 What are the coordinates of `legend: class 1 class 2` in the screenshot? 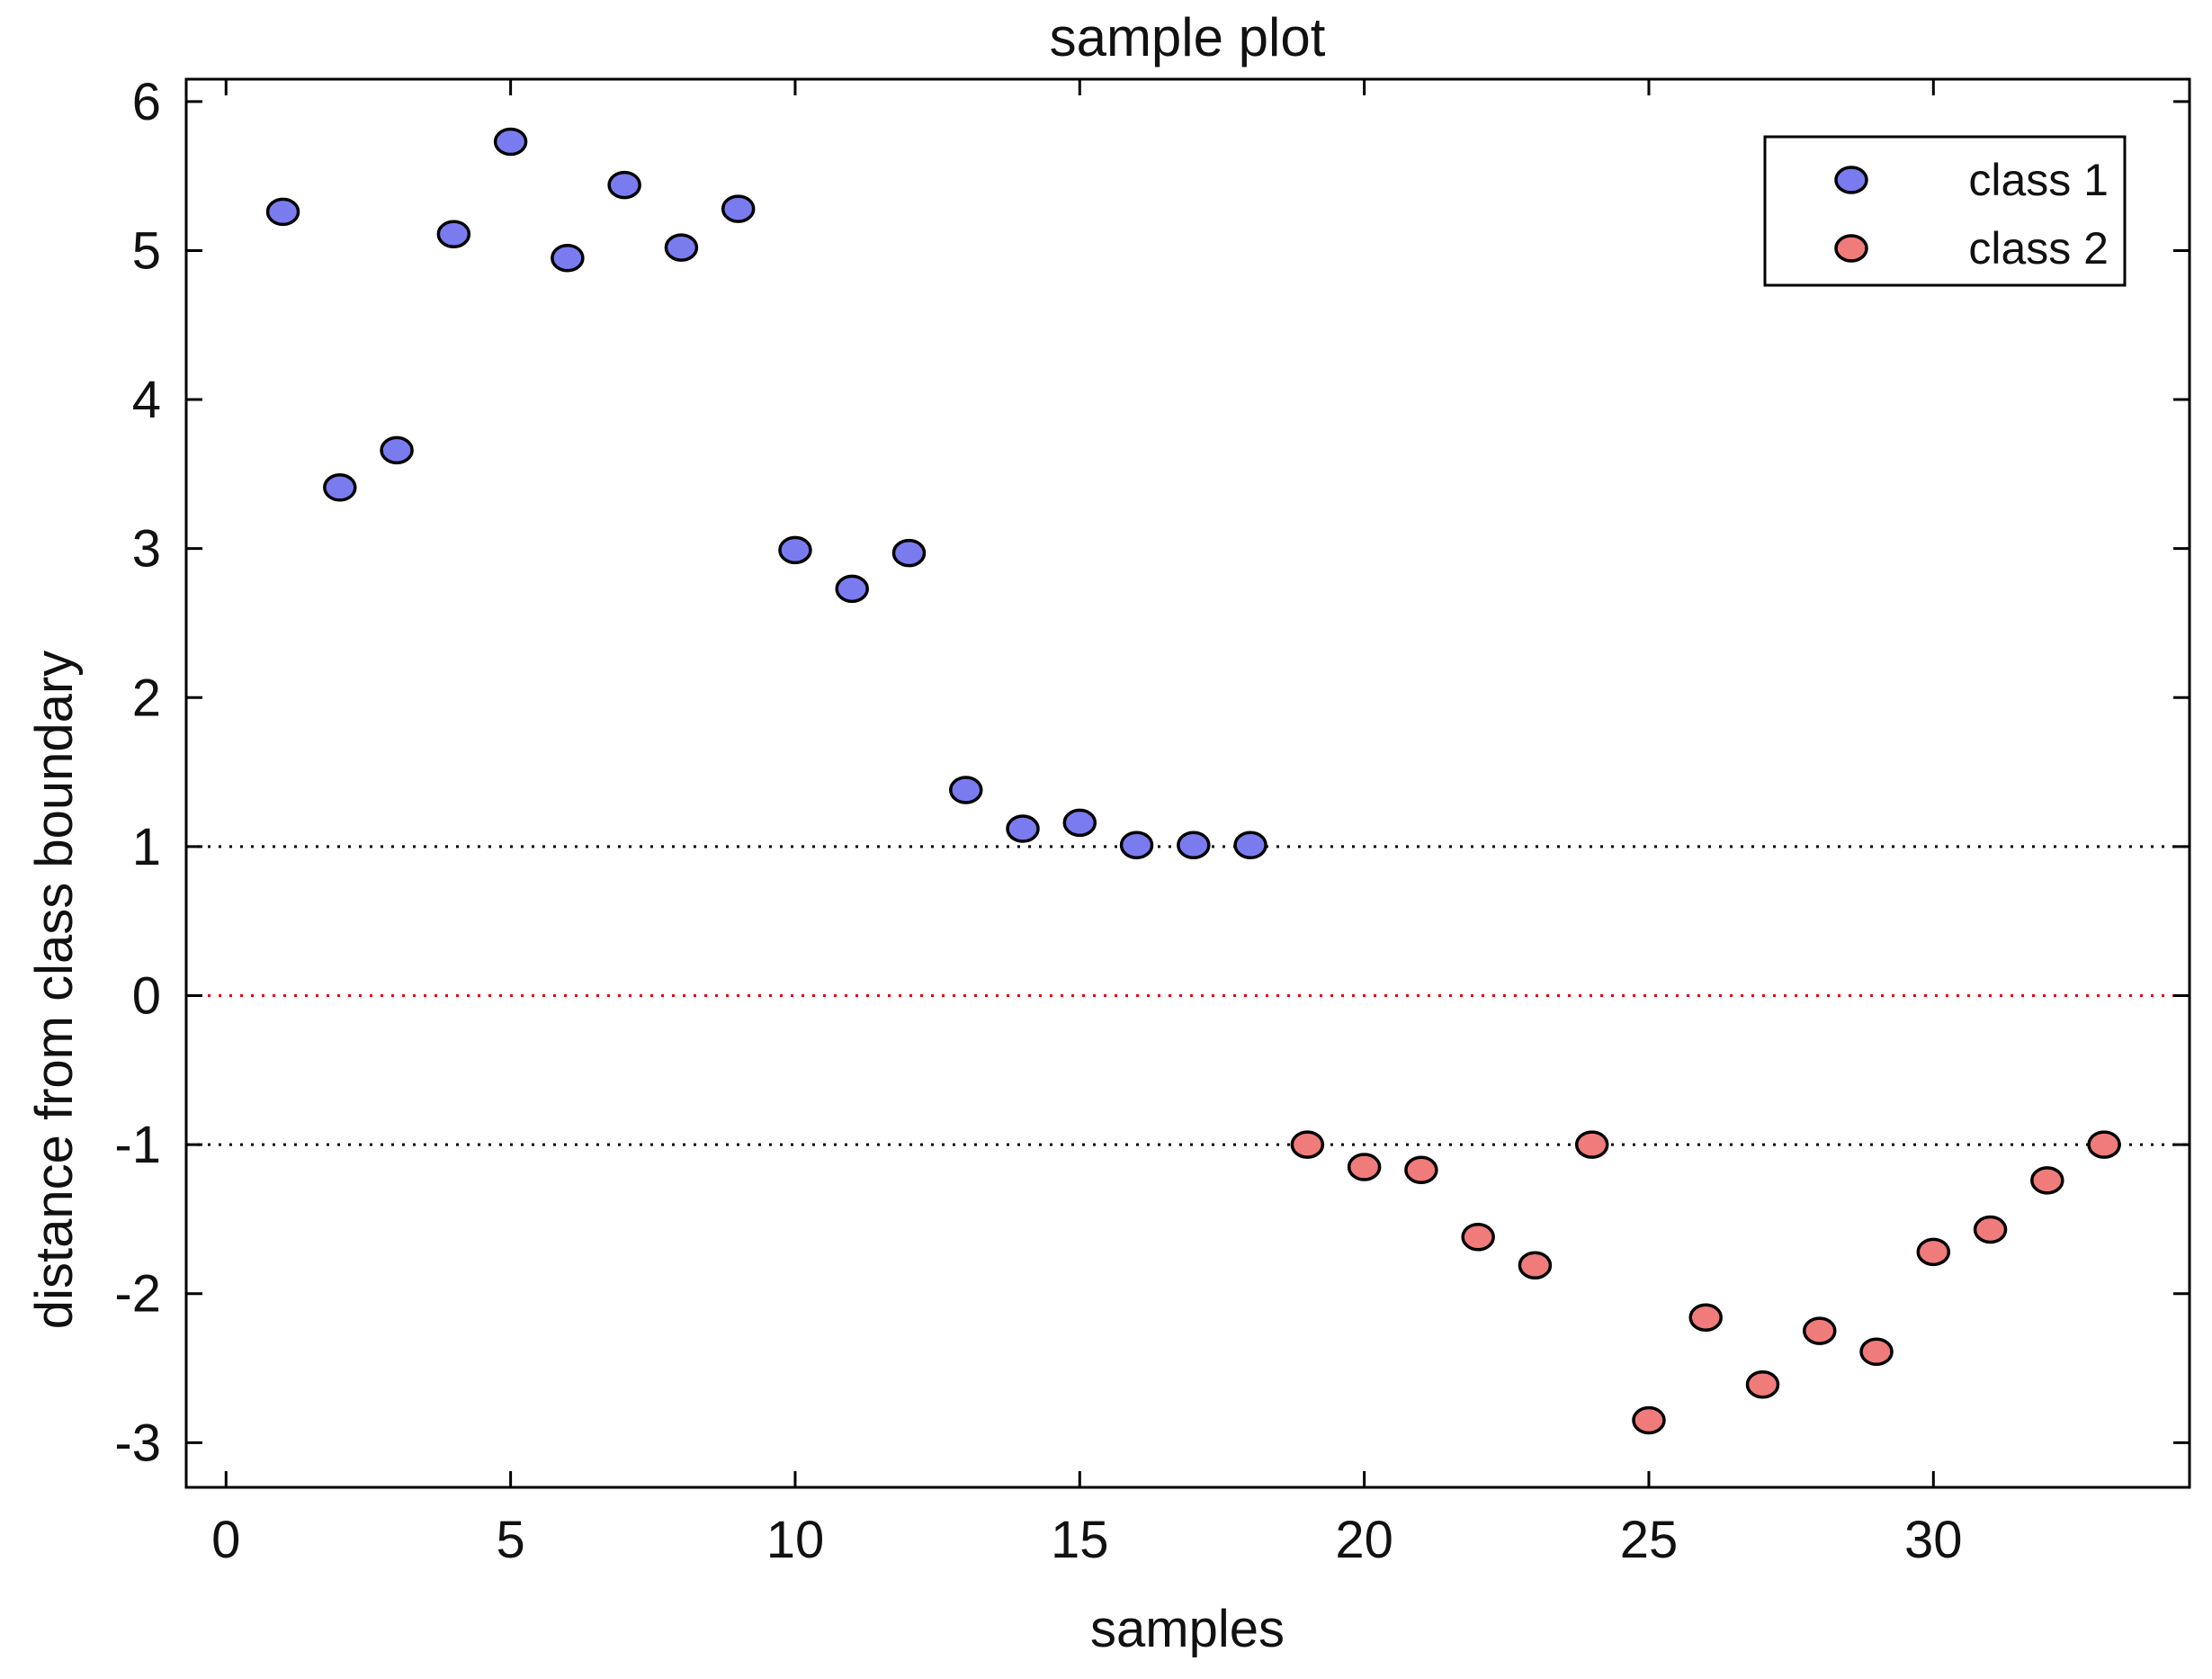 It's located at (1945, 211).